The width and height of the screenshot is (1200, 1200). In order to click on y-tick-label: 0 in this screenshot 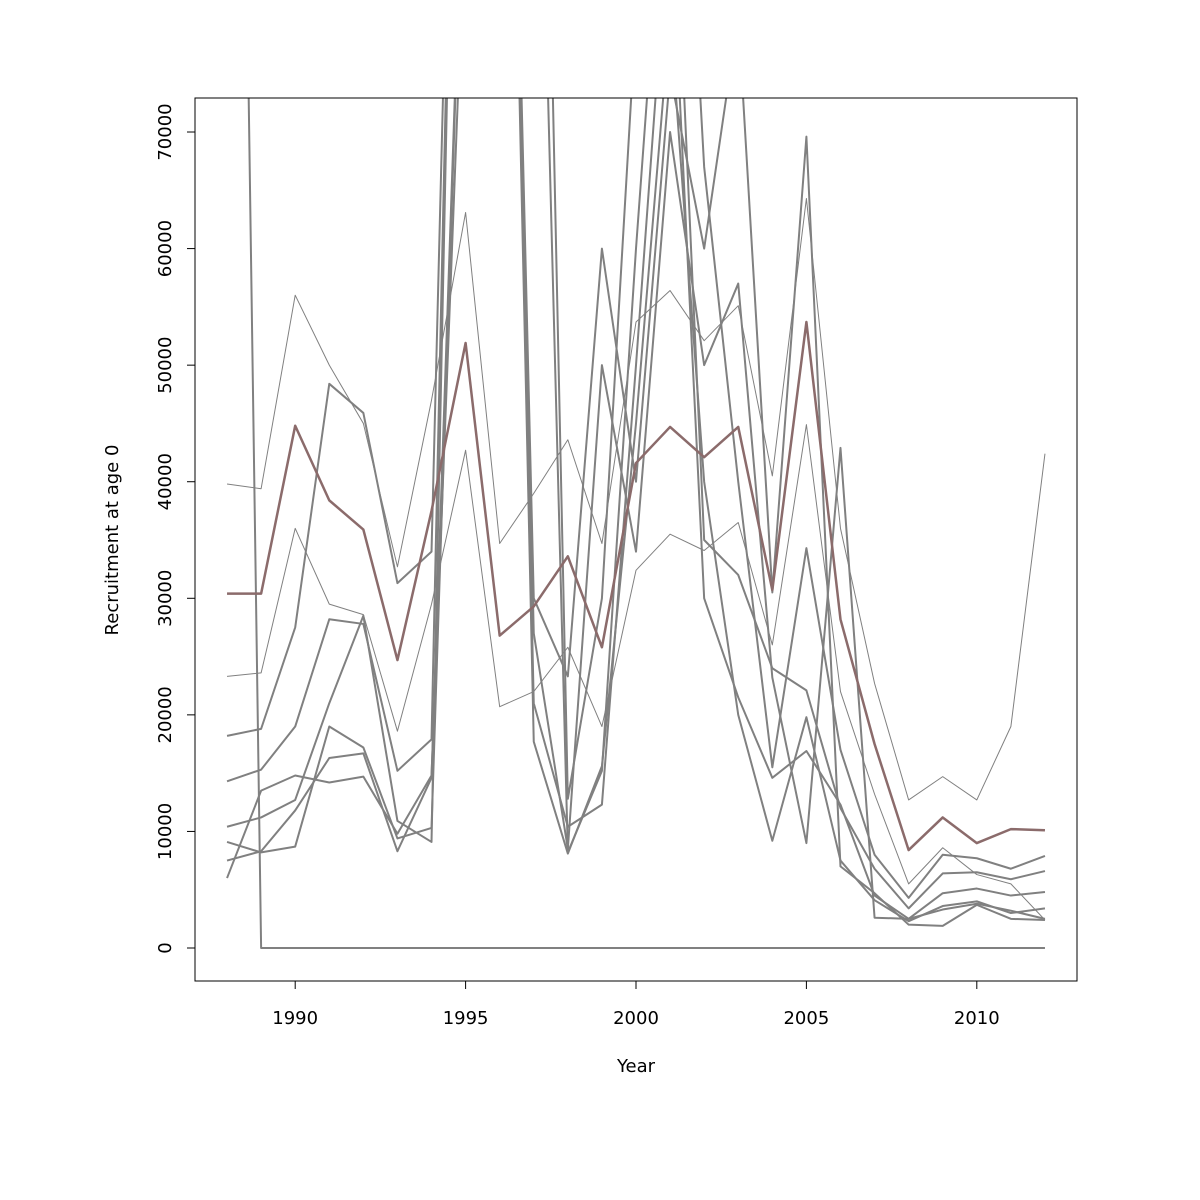, I will do `click(165, 947)`.